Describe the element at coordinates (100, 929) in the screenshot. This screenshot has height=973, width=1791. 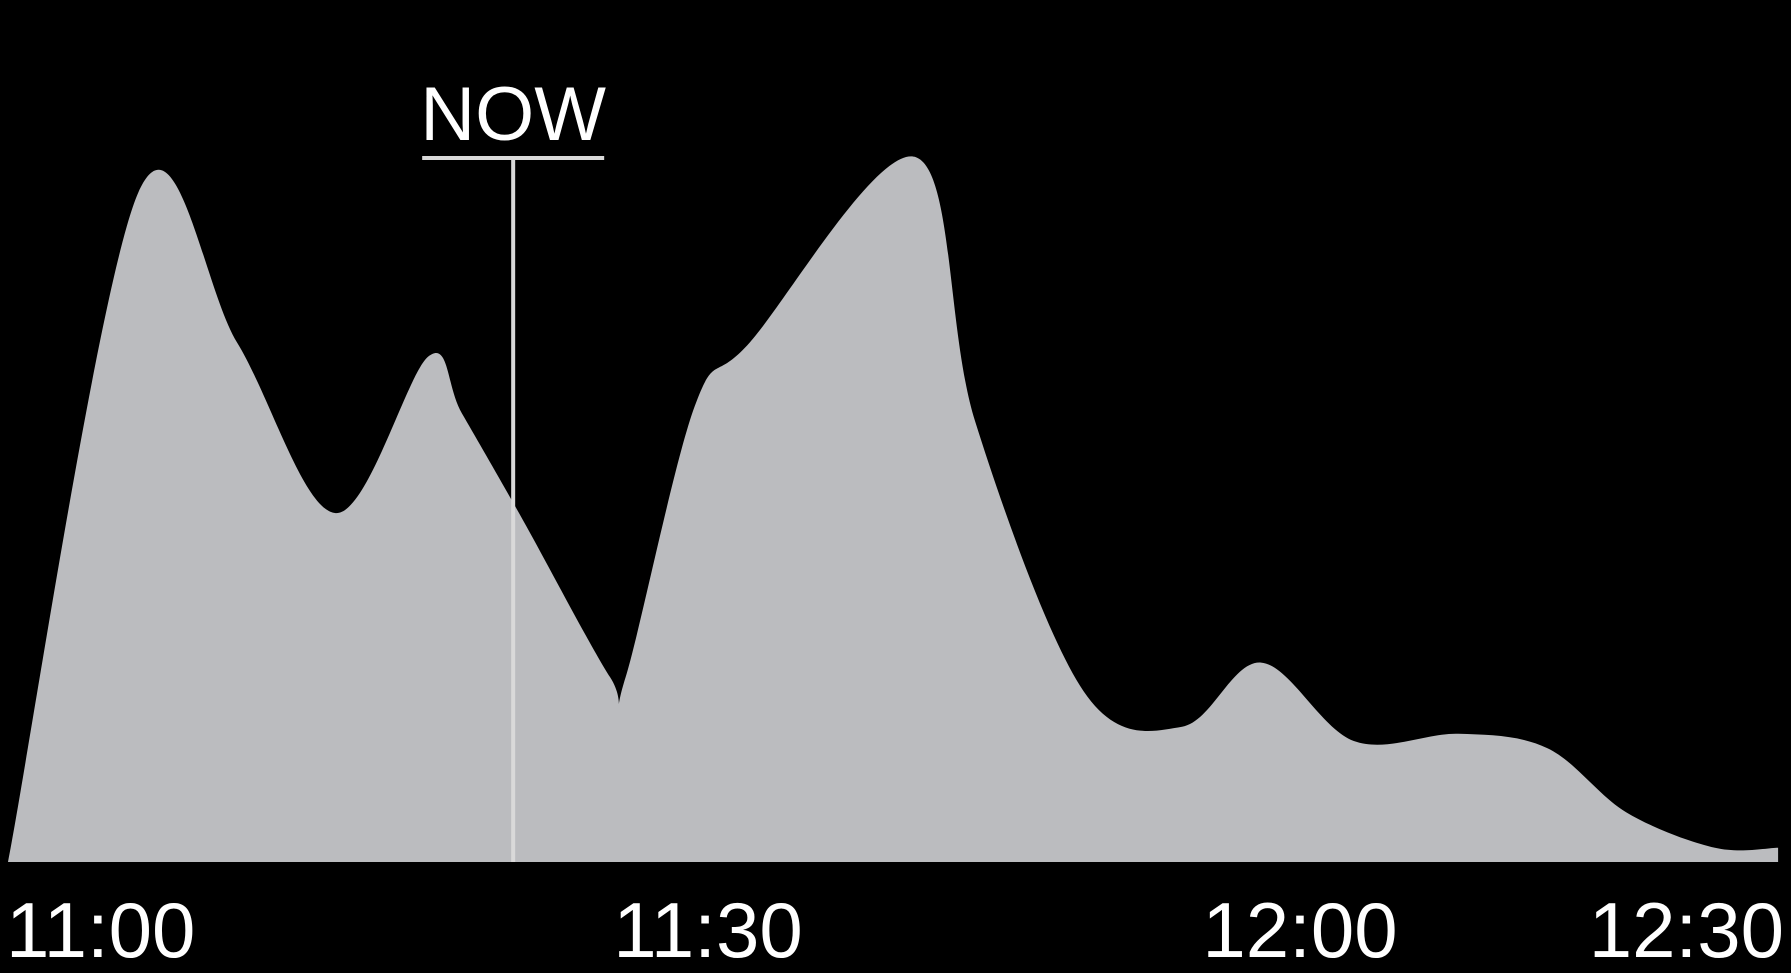
I see `x-tick-label: 11:00` at that location.